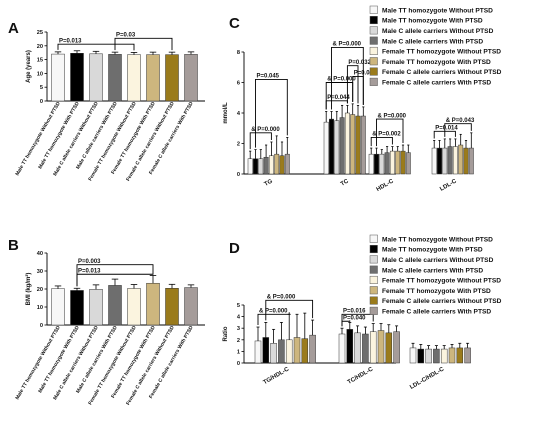 The width and height of the screenshot is (550, 437). I want to click on group-label: LDL-C, so click(448, 185).